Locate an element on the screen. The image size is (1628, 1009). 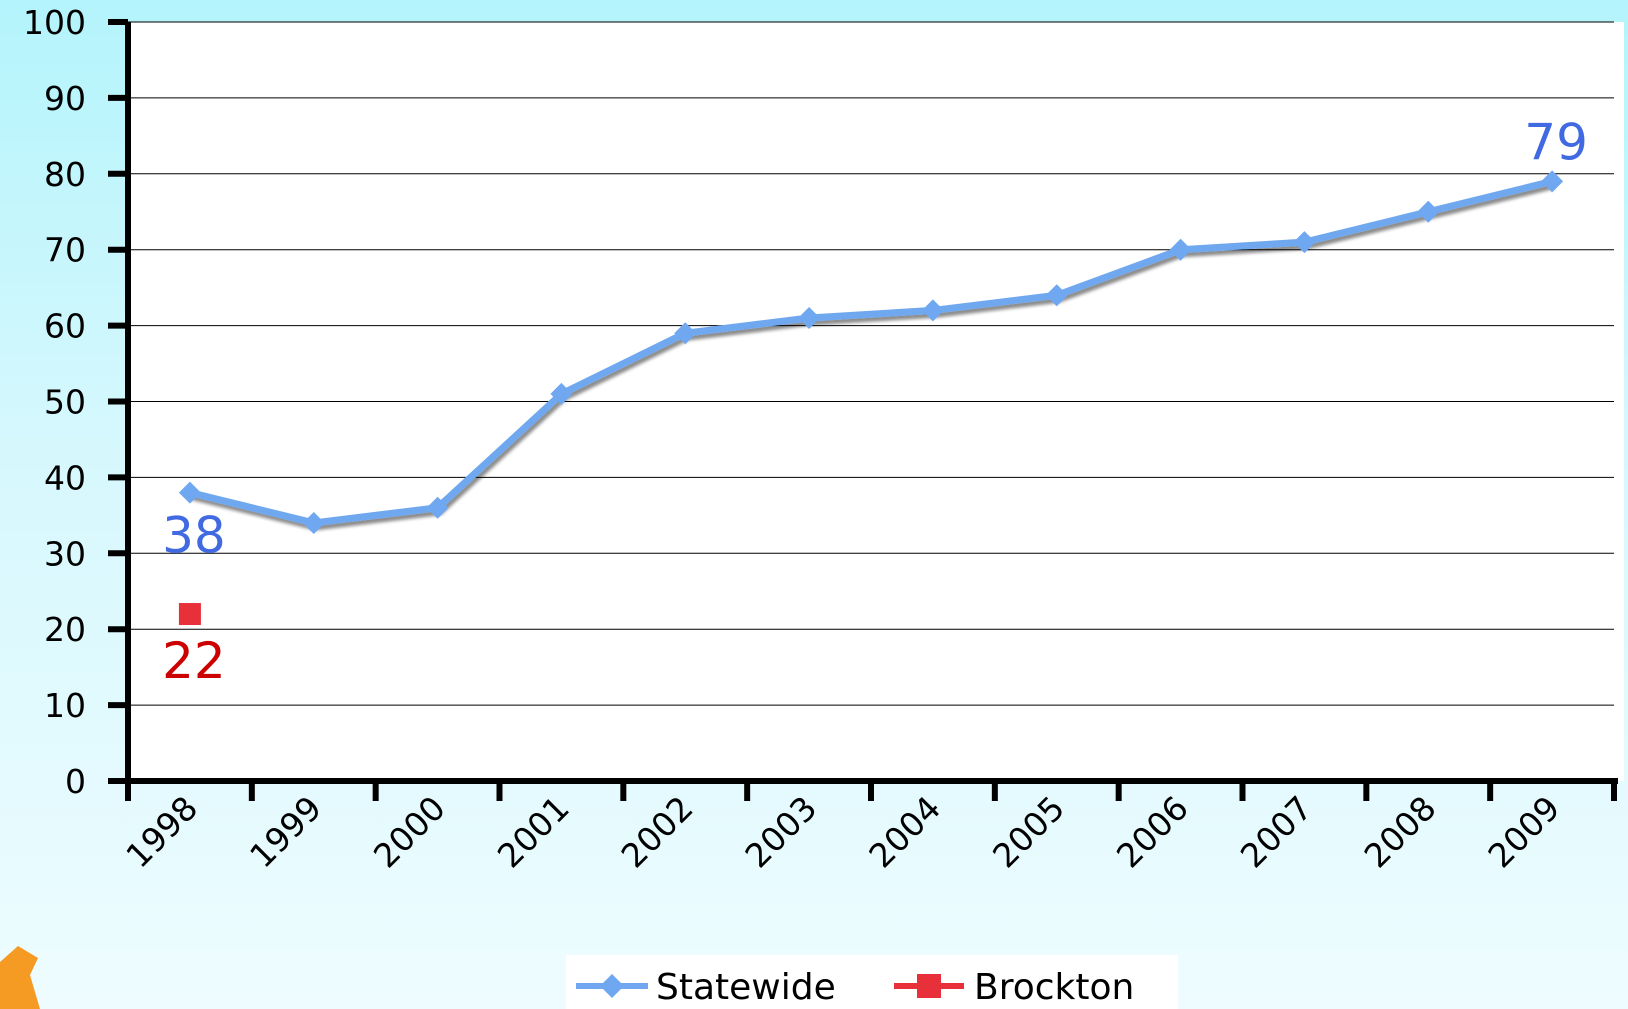
point-statewide-2000 is located at coordinates (437, 507).